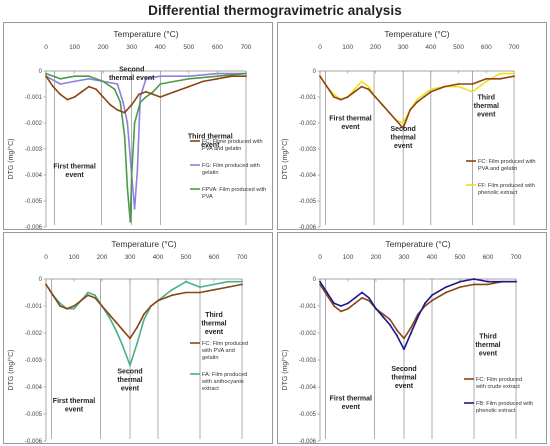 The height and width of the screenshot is (446, 550). Describe the element at coordinates (308, 334) in the screenshot. I see `y-tick-label: -0.002` at that location.